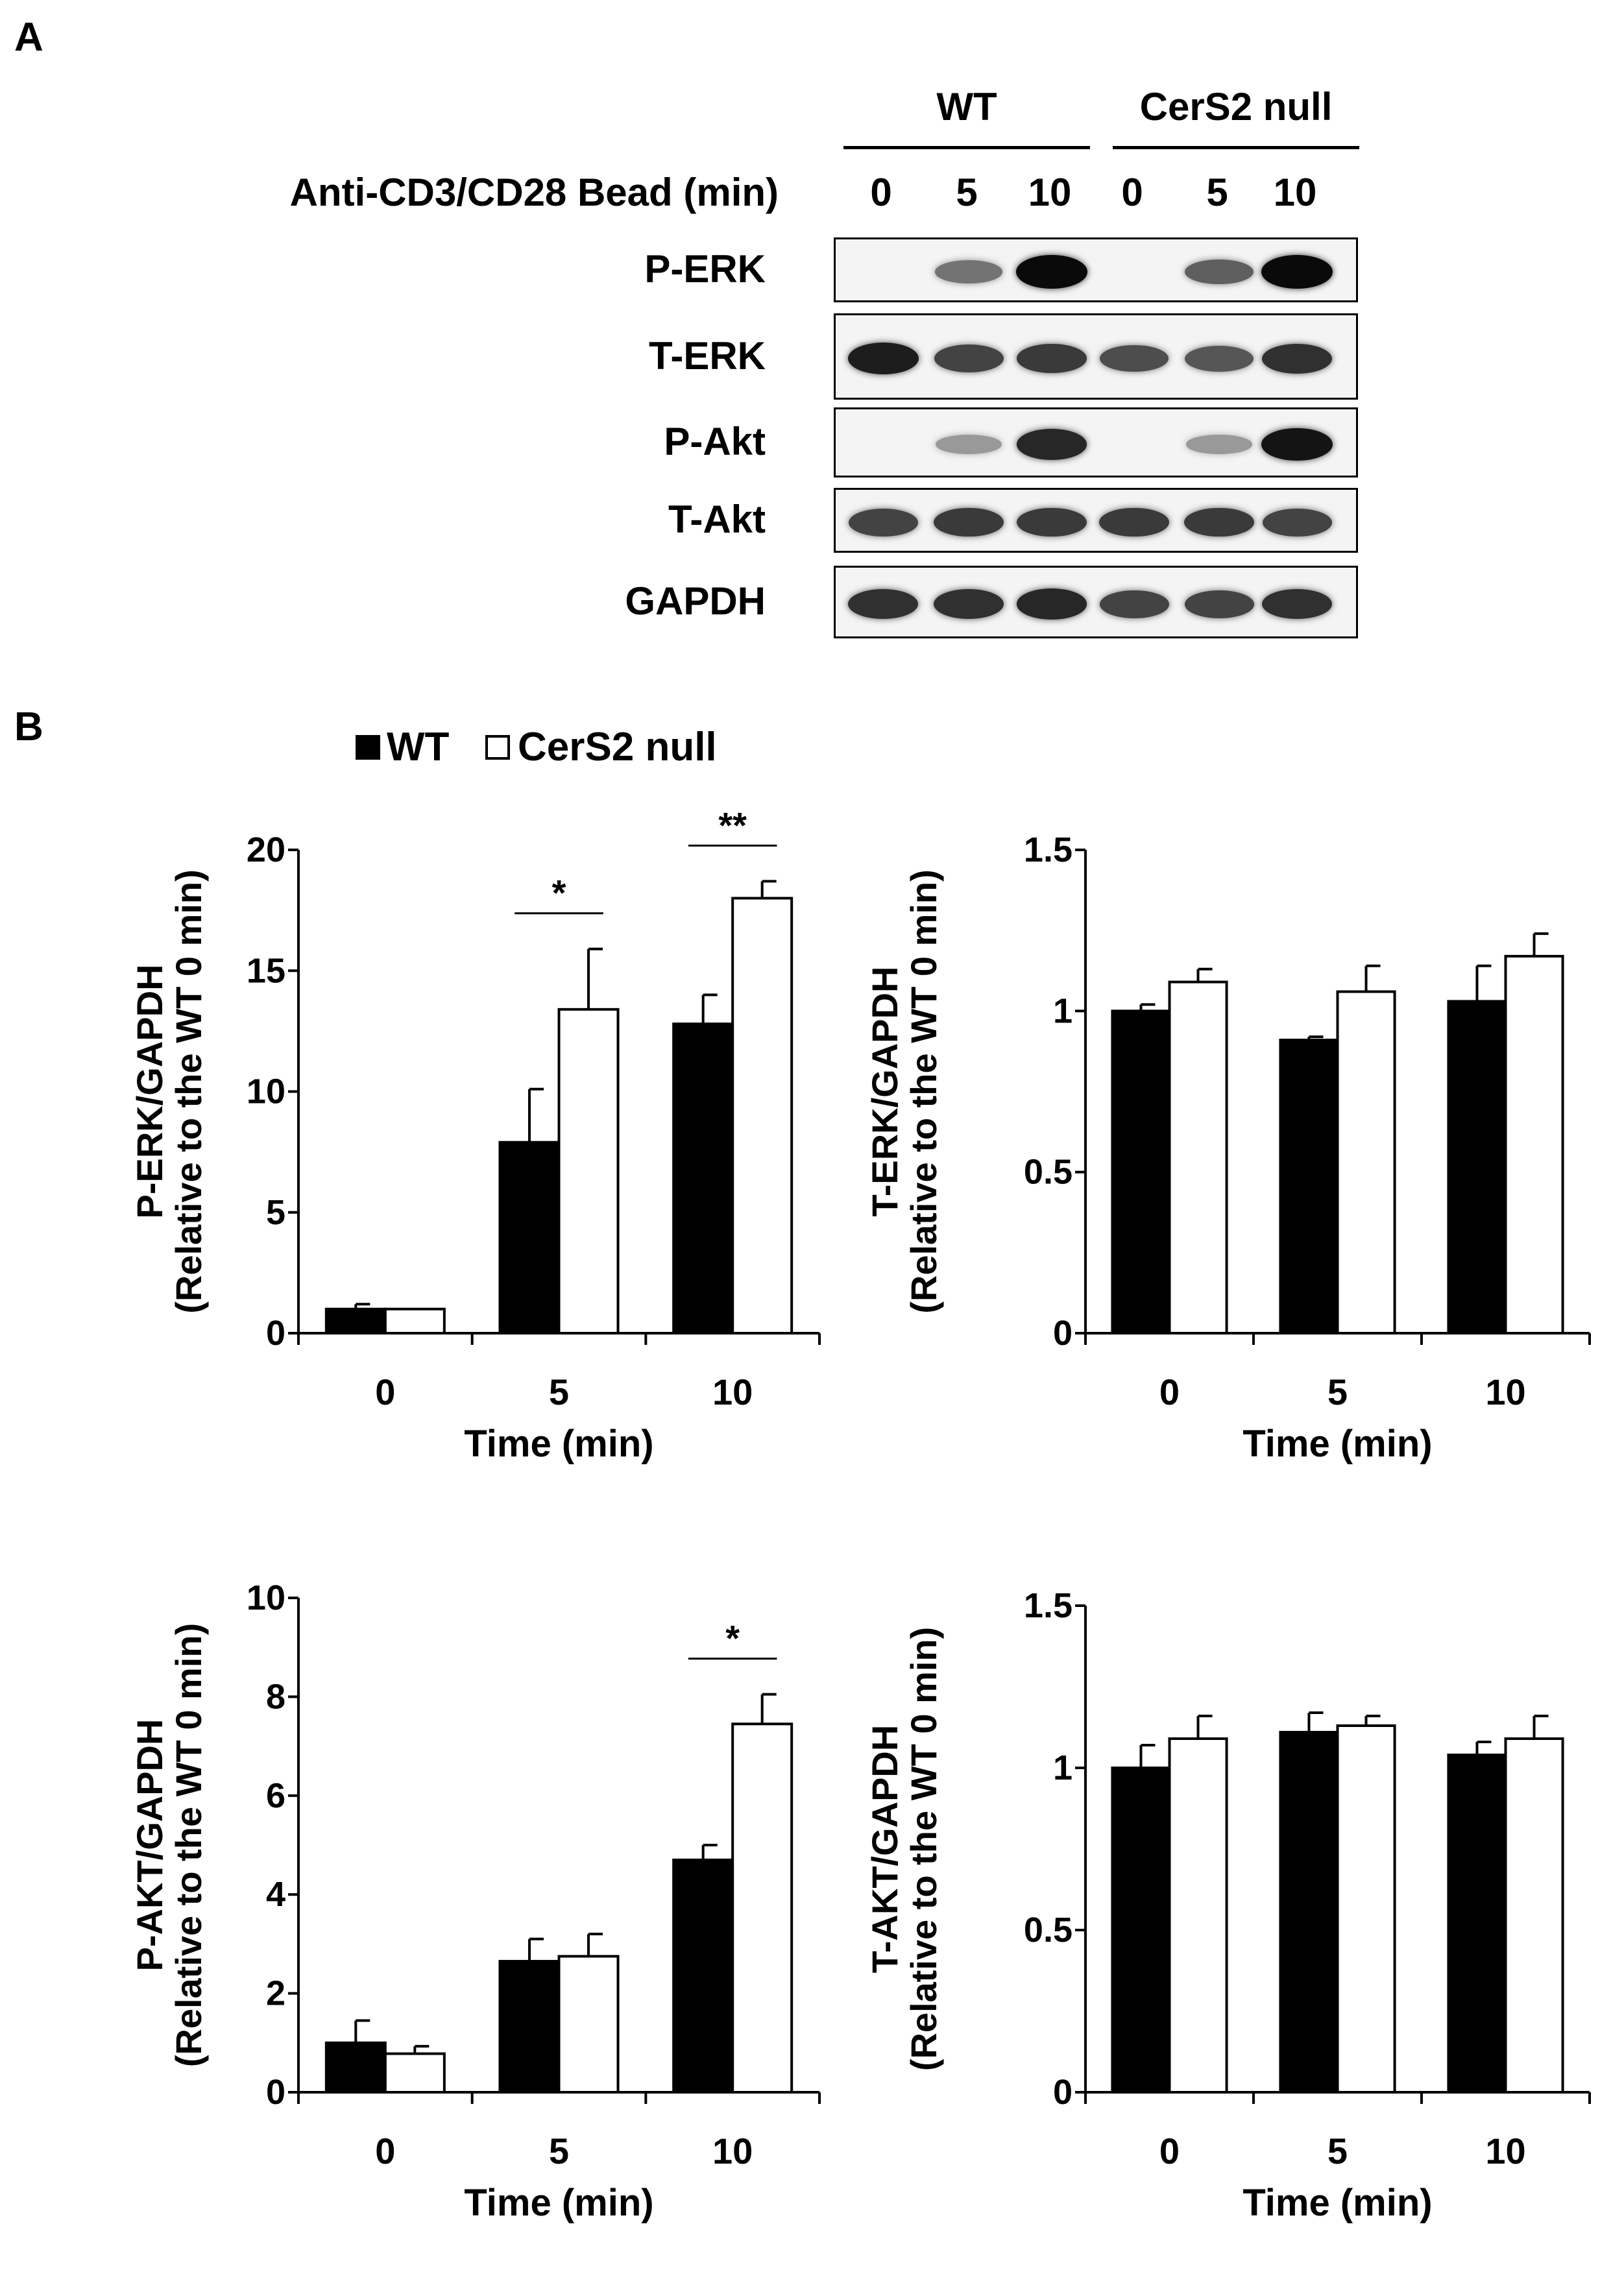 The image size is (1624, 2270). What do you see at coordinates (149, 1091) in the screenshot?
I see `y-axis-title-line1: P-ERK/GAPDH` at bounding box center [149, 1091].